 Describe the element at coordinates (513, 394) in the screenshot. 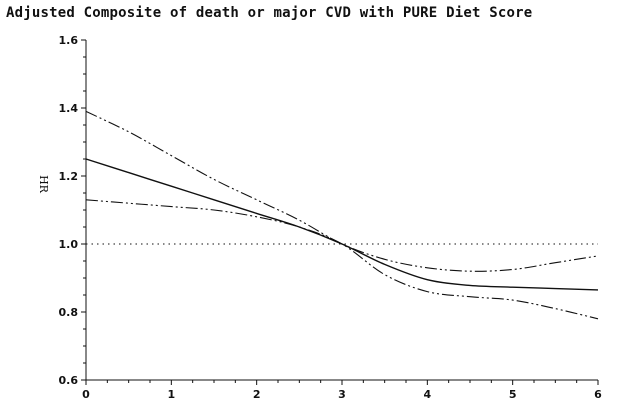

I see `x-tick-label: 5` at that location.